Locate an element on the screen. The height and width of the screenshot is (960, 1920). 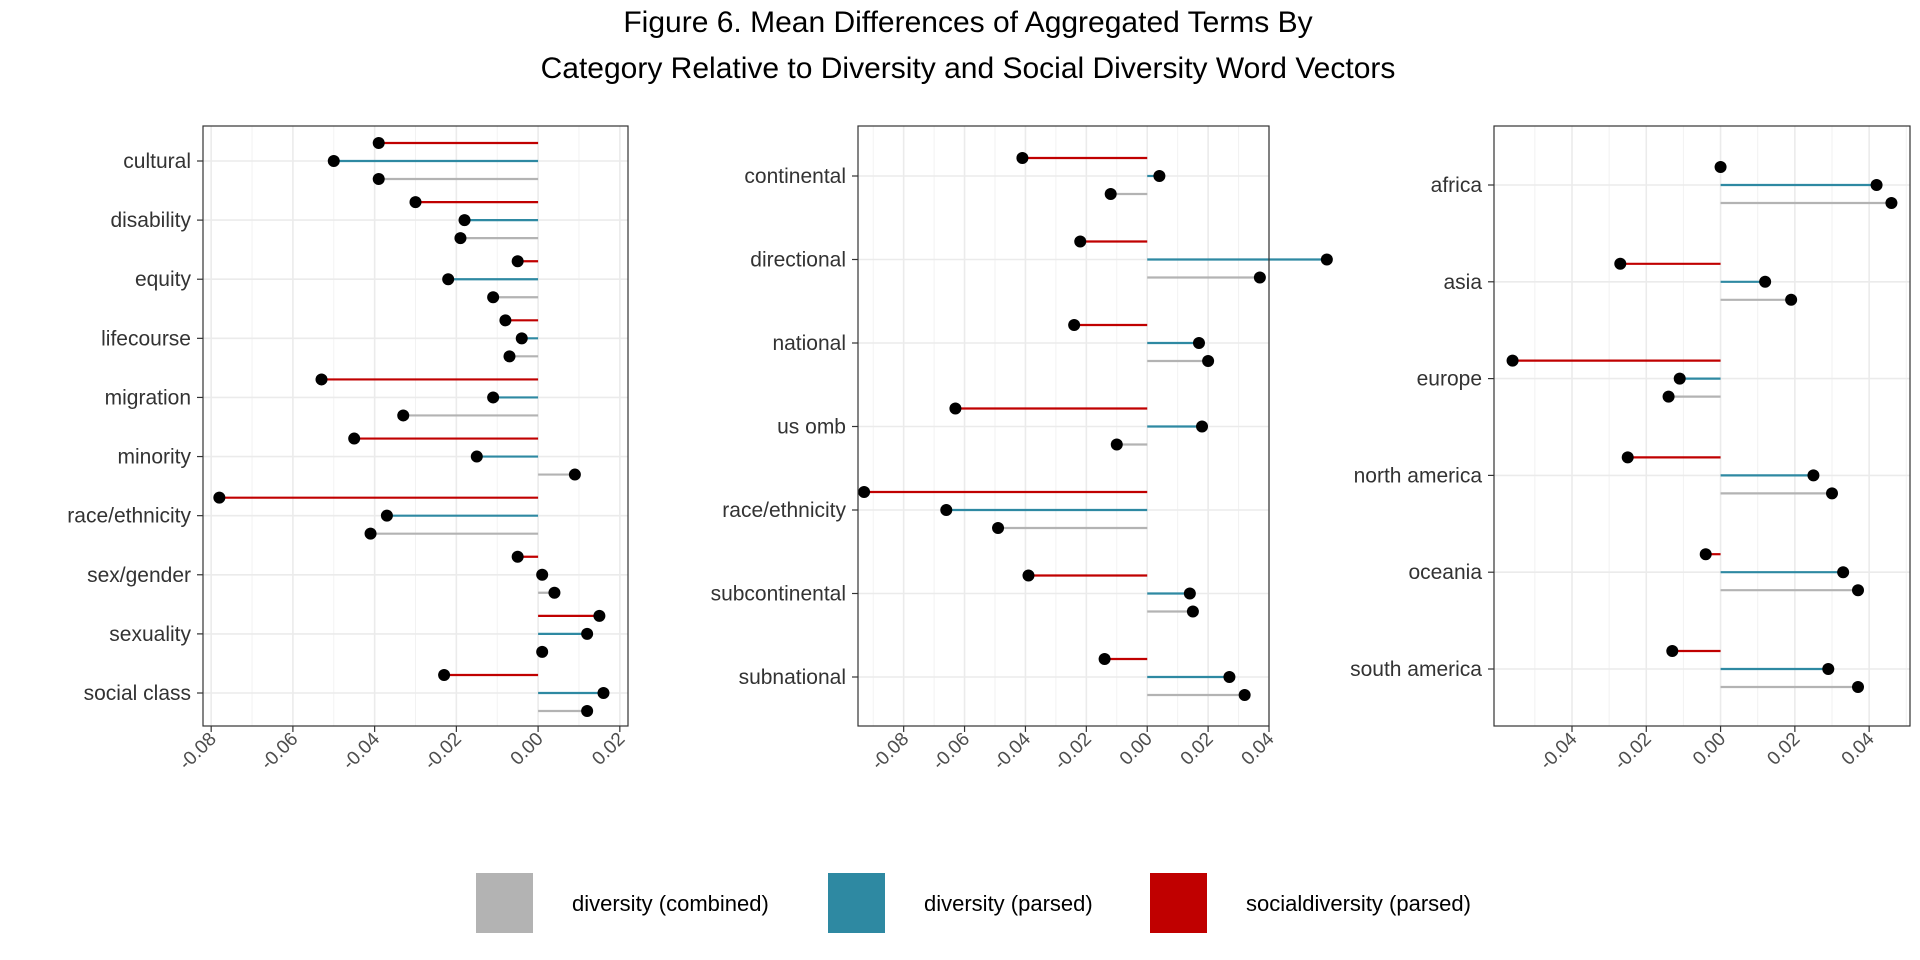
category-label: europe is located at coordinates (1449, 379).